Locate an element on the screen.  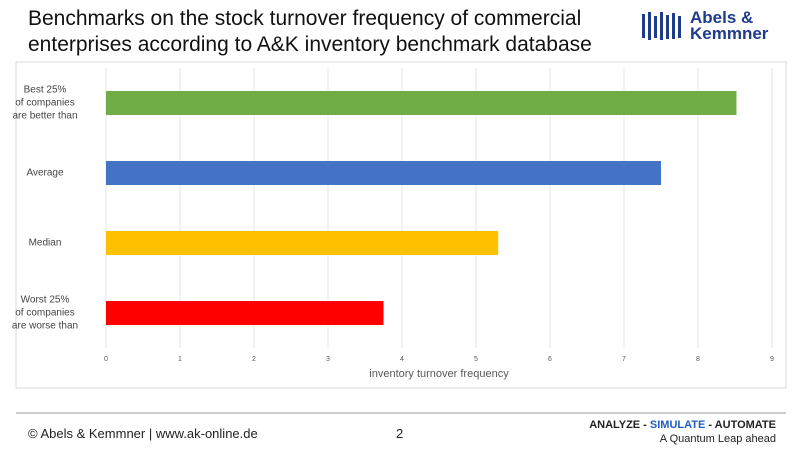
x-tick-label: 5 is located at coordinates (476, 359).